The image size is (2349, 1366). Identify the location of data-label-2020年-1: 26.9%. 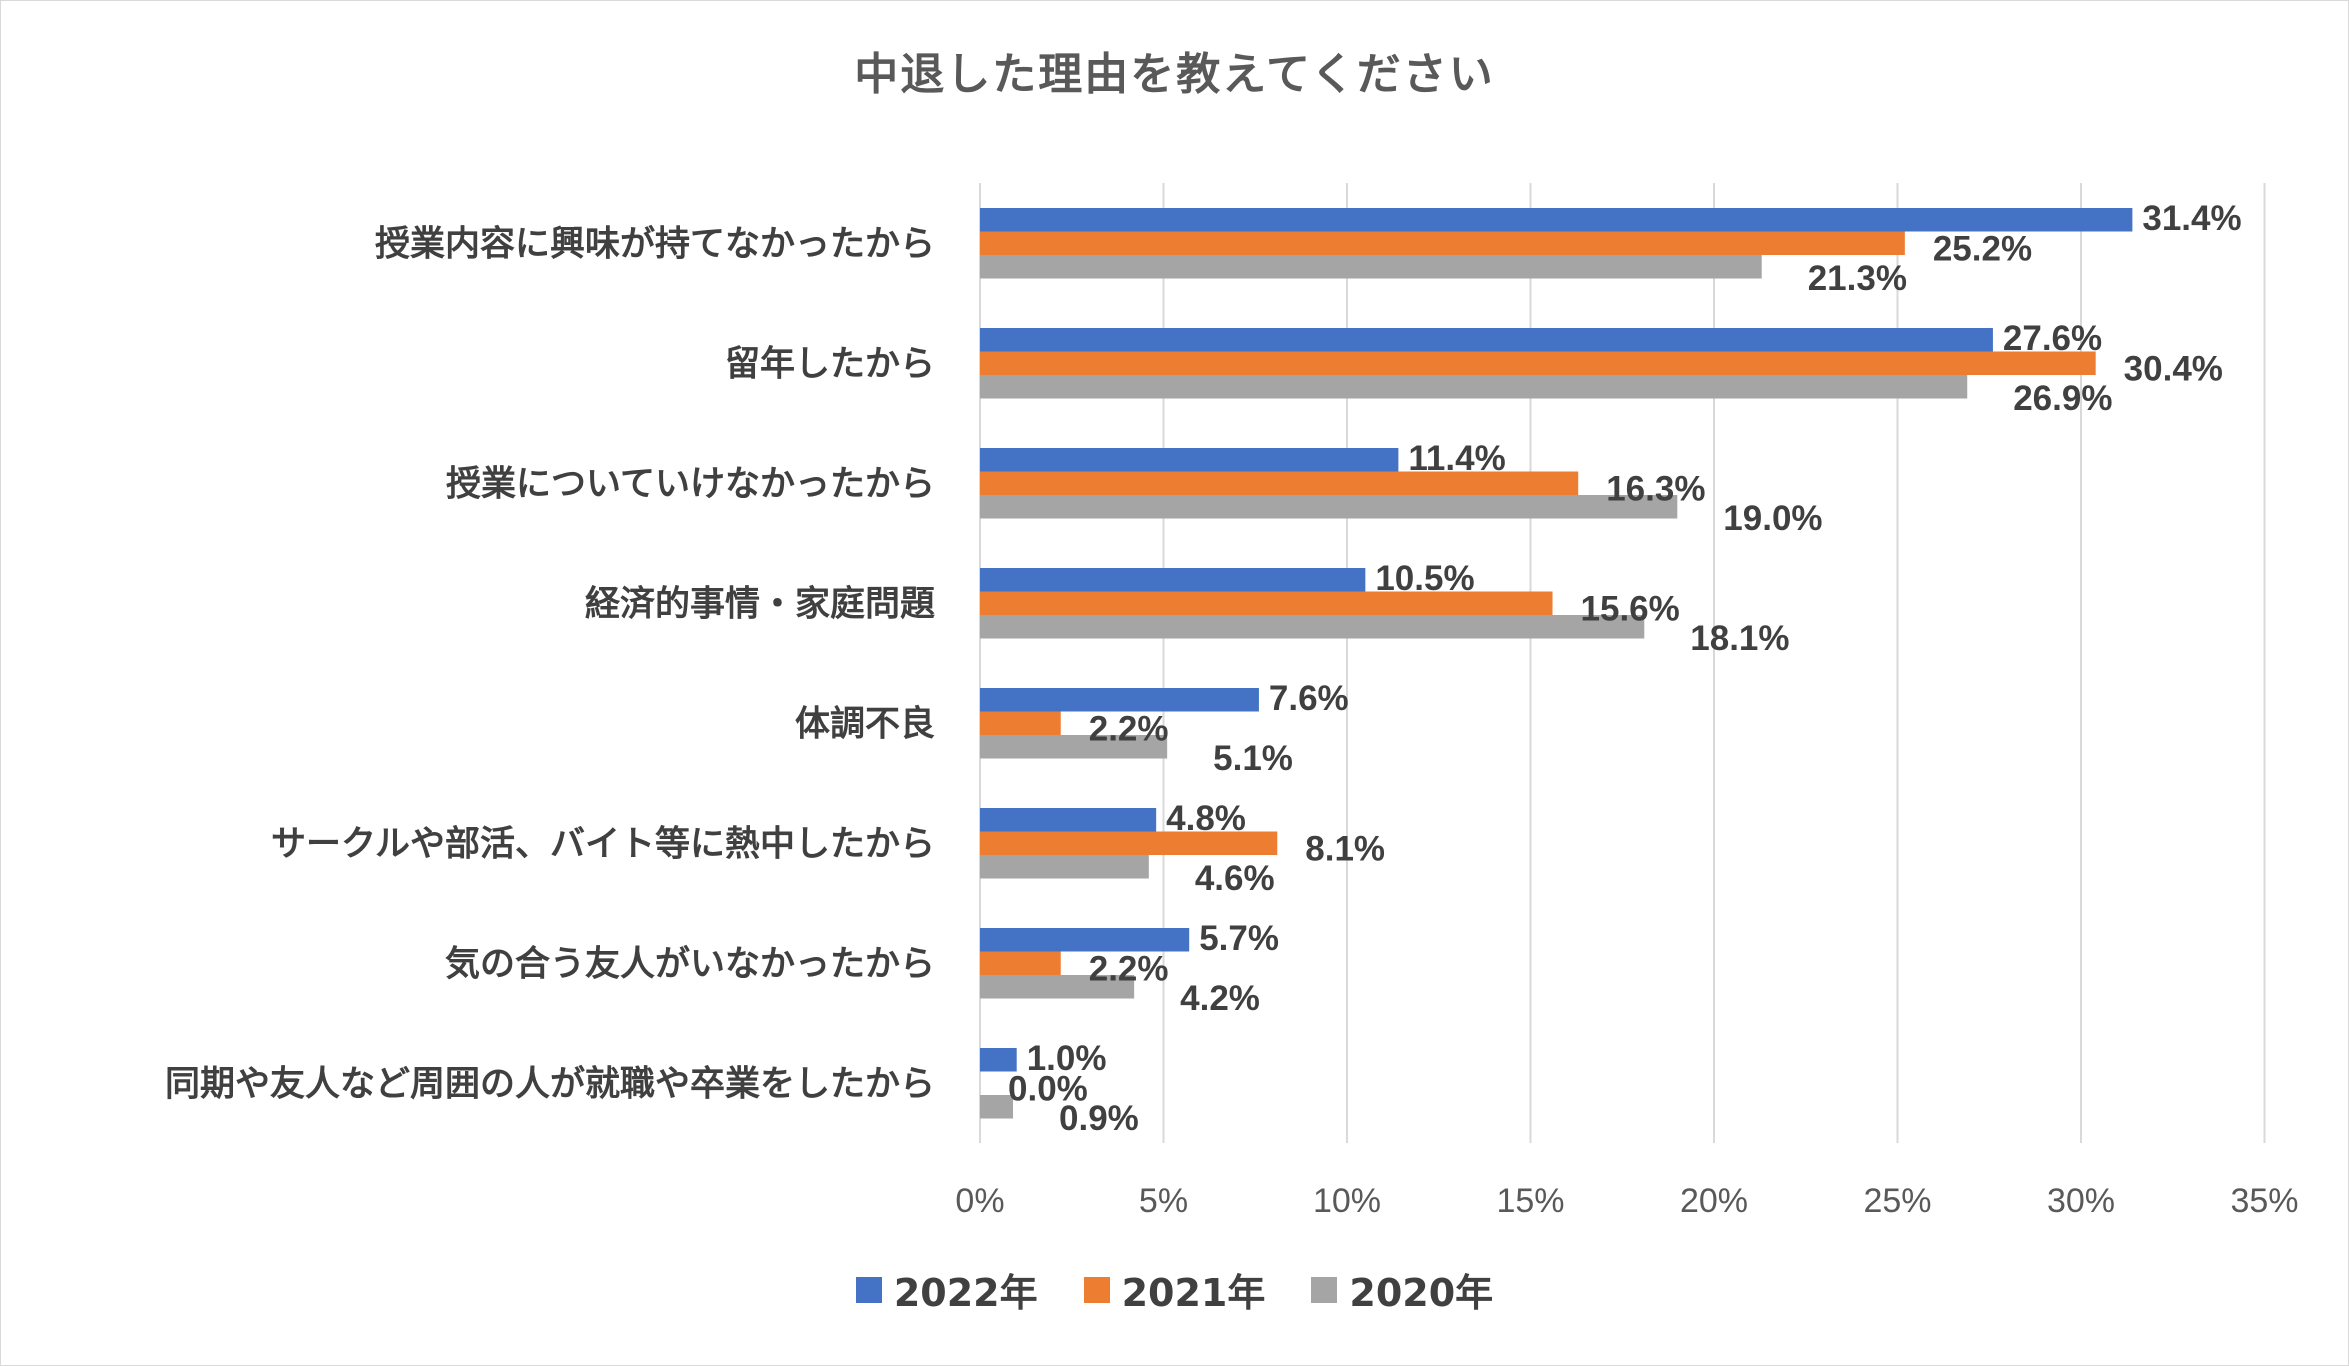
(2062, 398).